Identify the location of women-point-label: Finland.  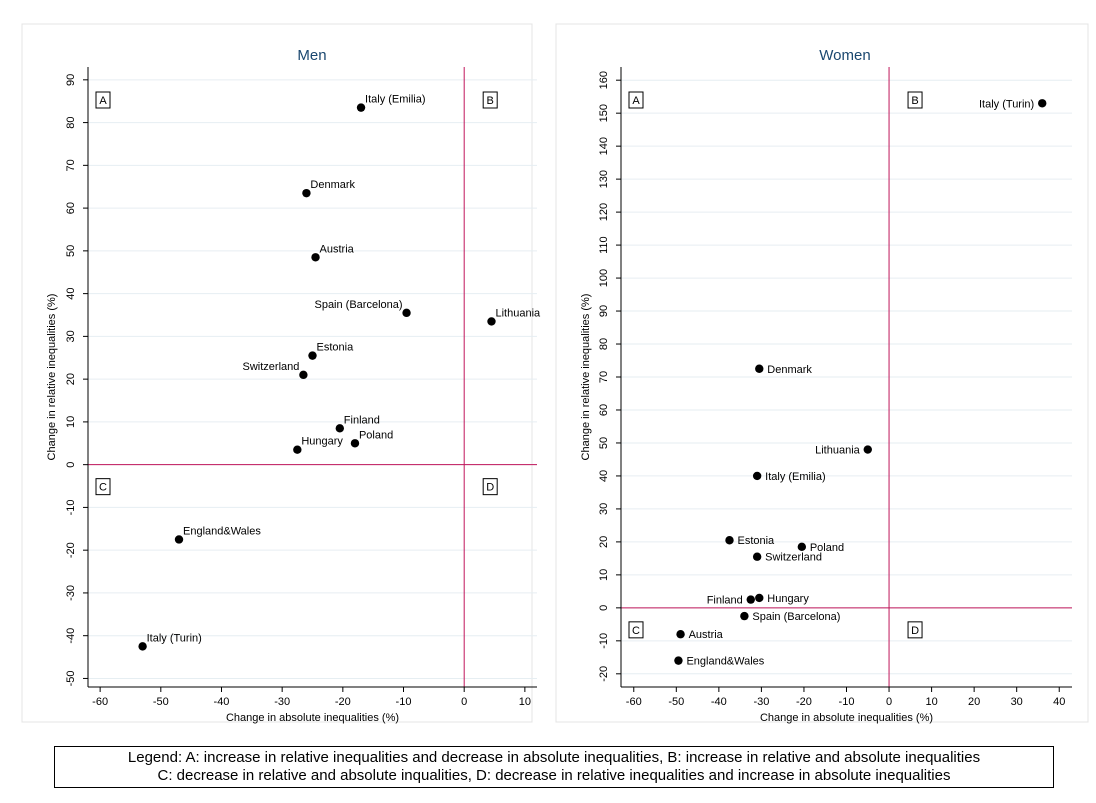
(725, 601).